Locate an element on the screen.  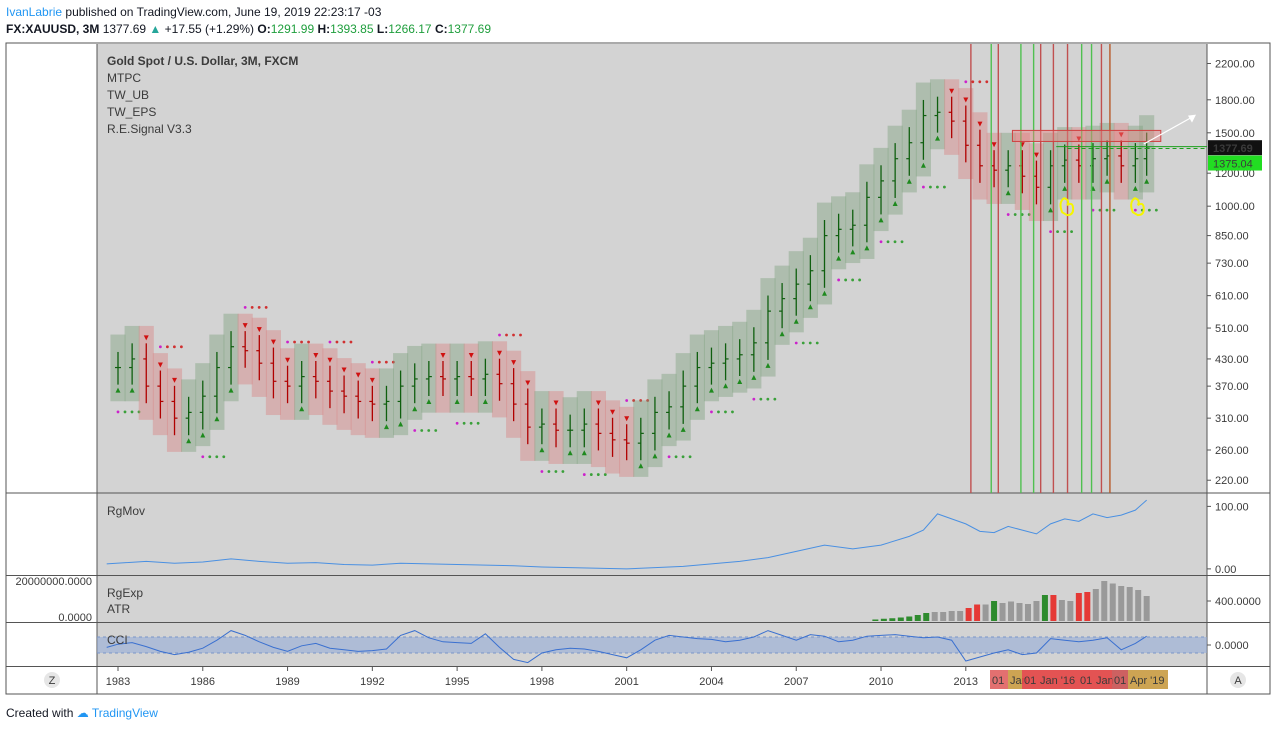
indicator-label: TW_UB is located at coordinates (128, 95).